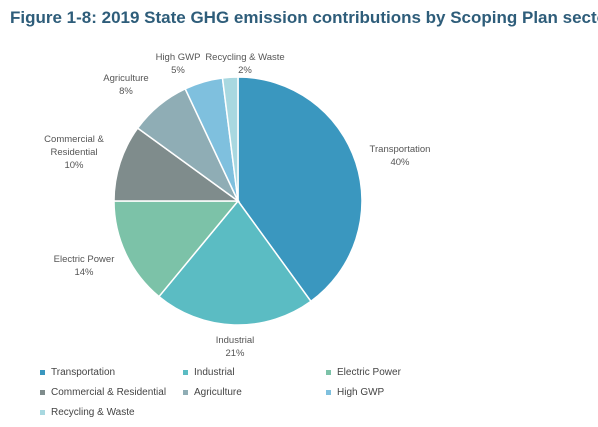 The image size is (598, 427). I want to click on legend-entry: Industrial, so click(209, 372).